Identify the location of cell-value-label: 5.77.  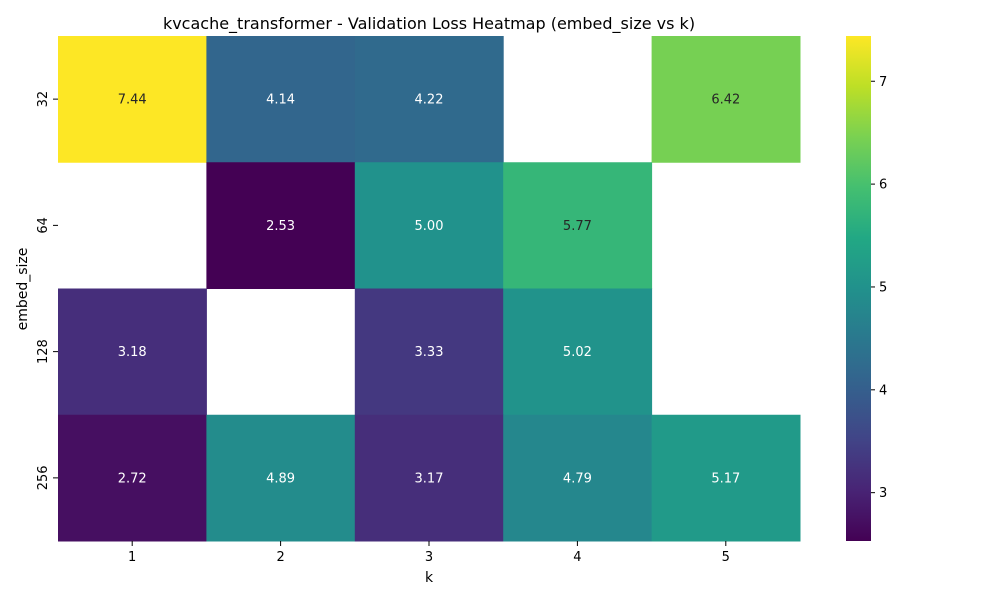
(577, 226).